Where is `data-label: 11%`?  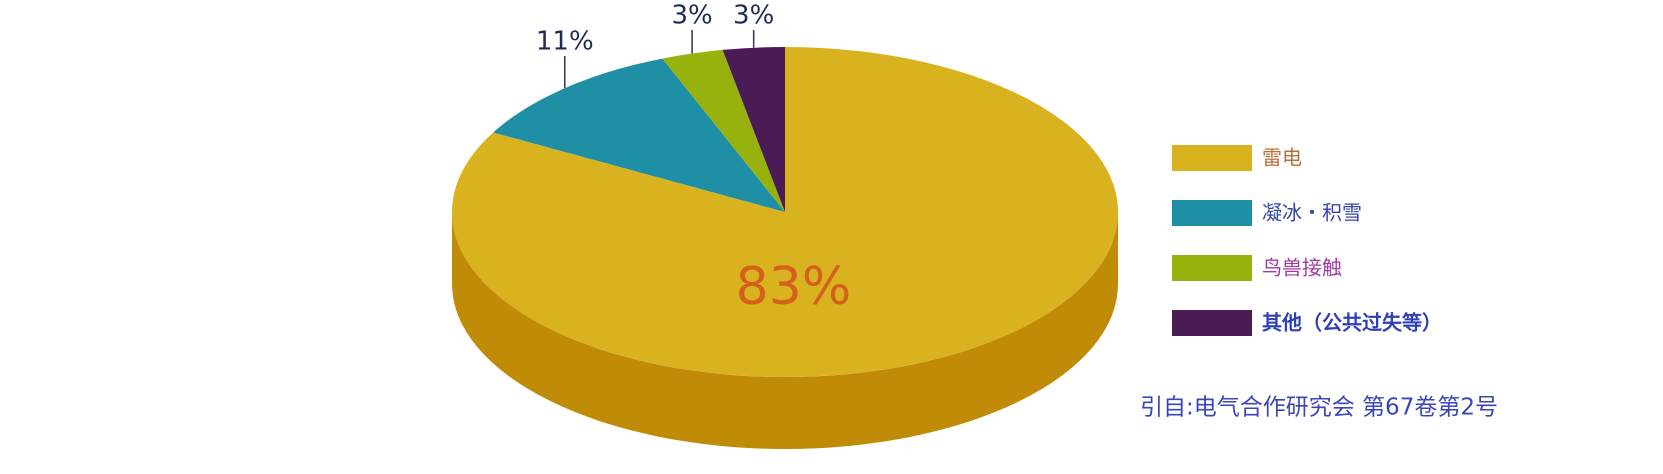 data-label: 11% is located at coordinates (565, 42).